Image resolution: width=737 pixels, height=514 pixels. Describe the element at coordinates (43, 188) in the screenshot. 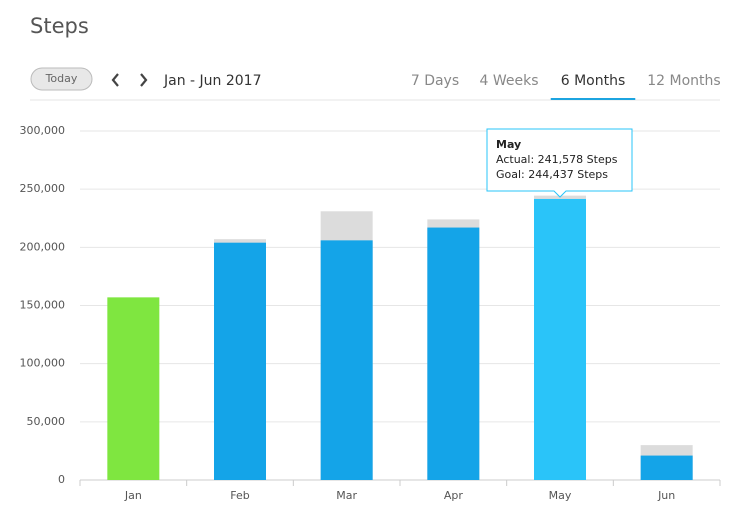

I see `y-tick-label: 250,000` at that location.